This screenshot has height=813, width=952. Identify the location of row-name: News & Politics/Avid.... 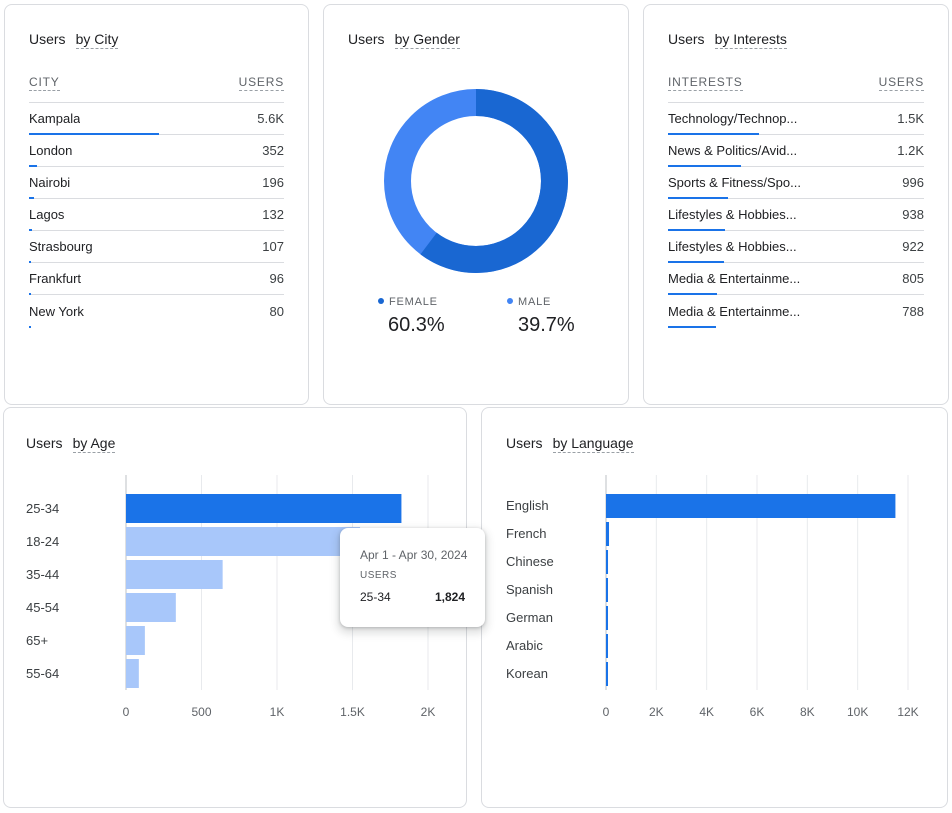
(733, 150).